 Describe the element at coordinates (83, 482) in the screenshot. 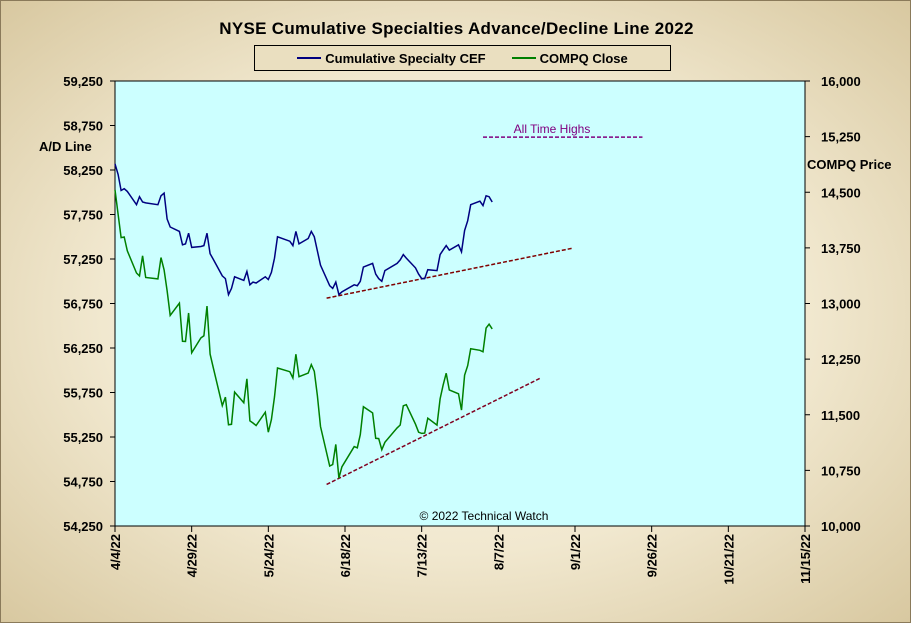

I see `y-left-tick-label: 54,750` at that location.